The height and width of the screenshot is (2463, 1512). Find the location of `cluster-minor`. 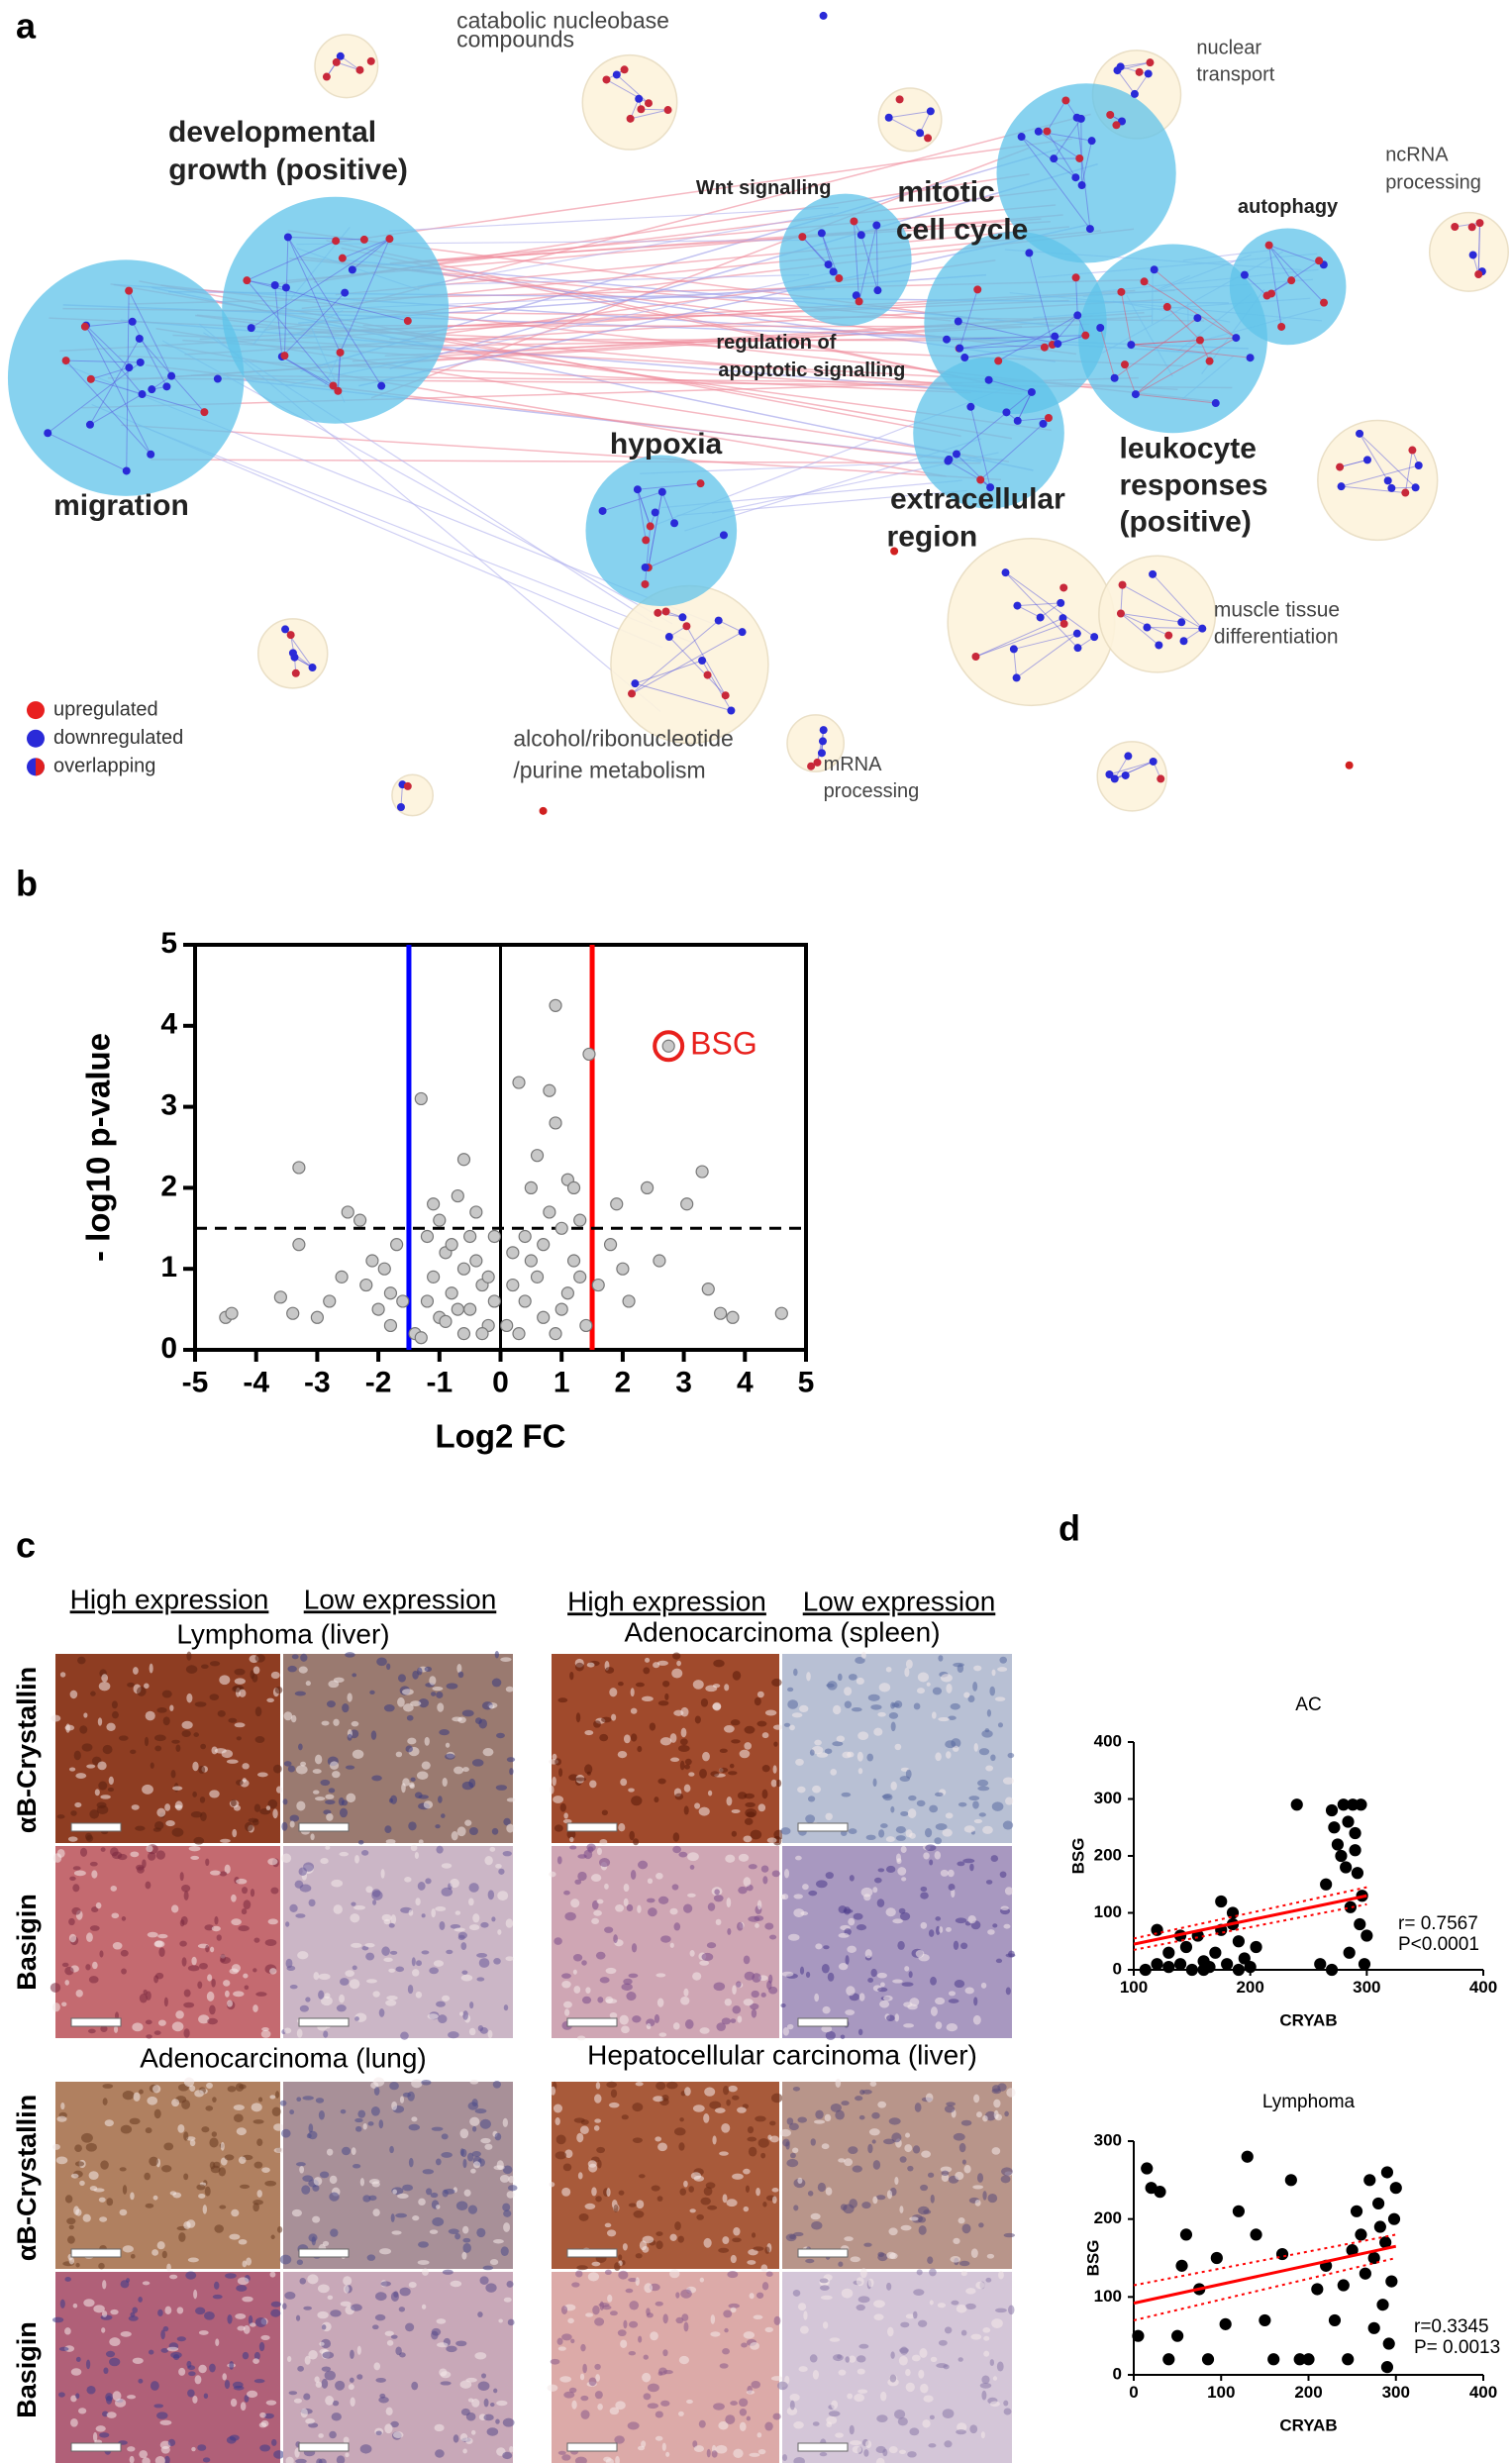

cluster-minor is located at coordinates (1157, 614).